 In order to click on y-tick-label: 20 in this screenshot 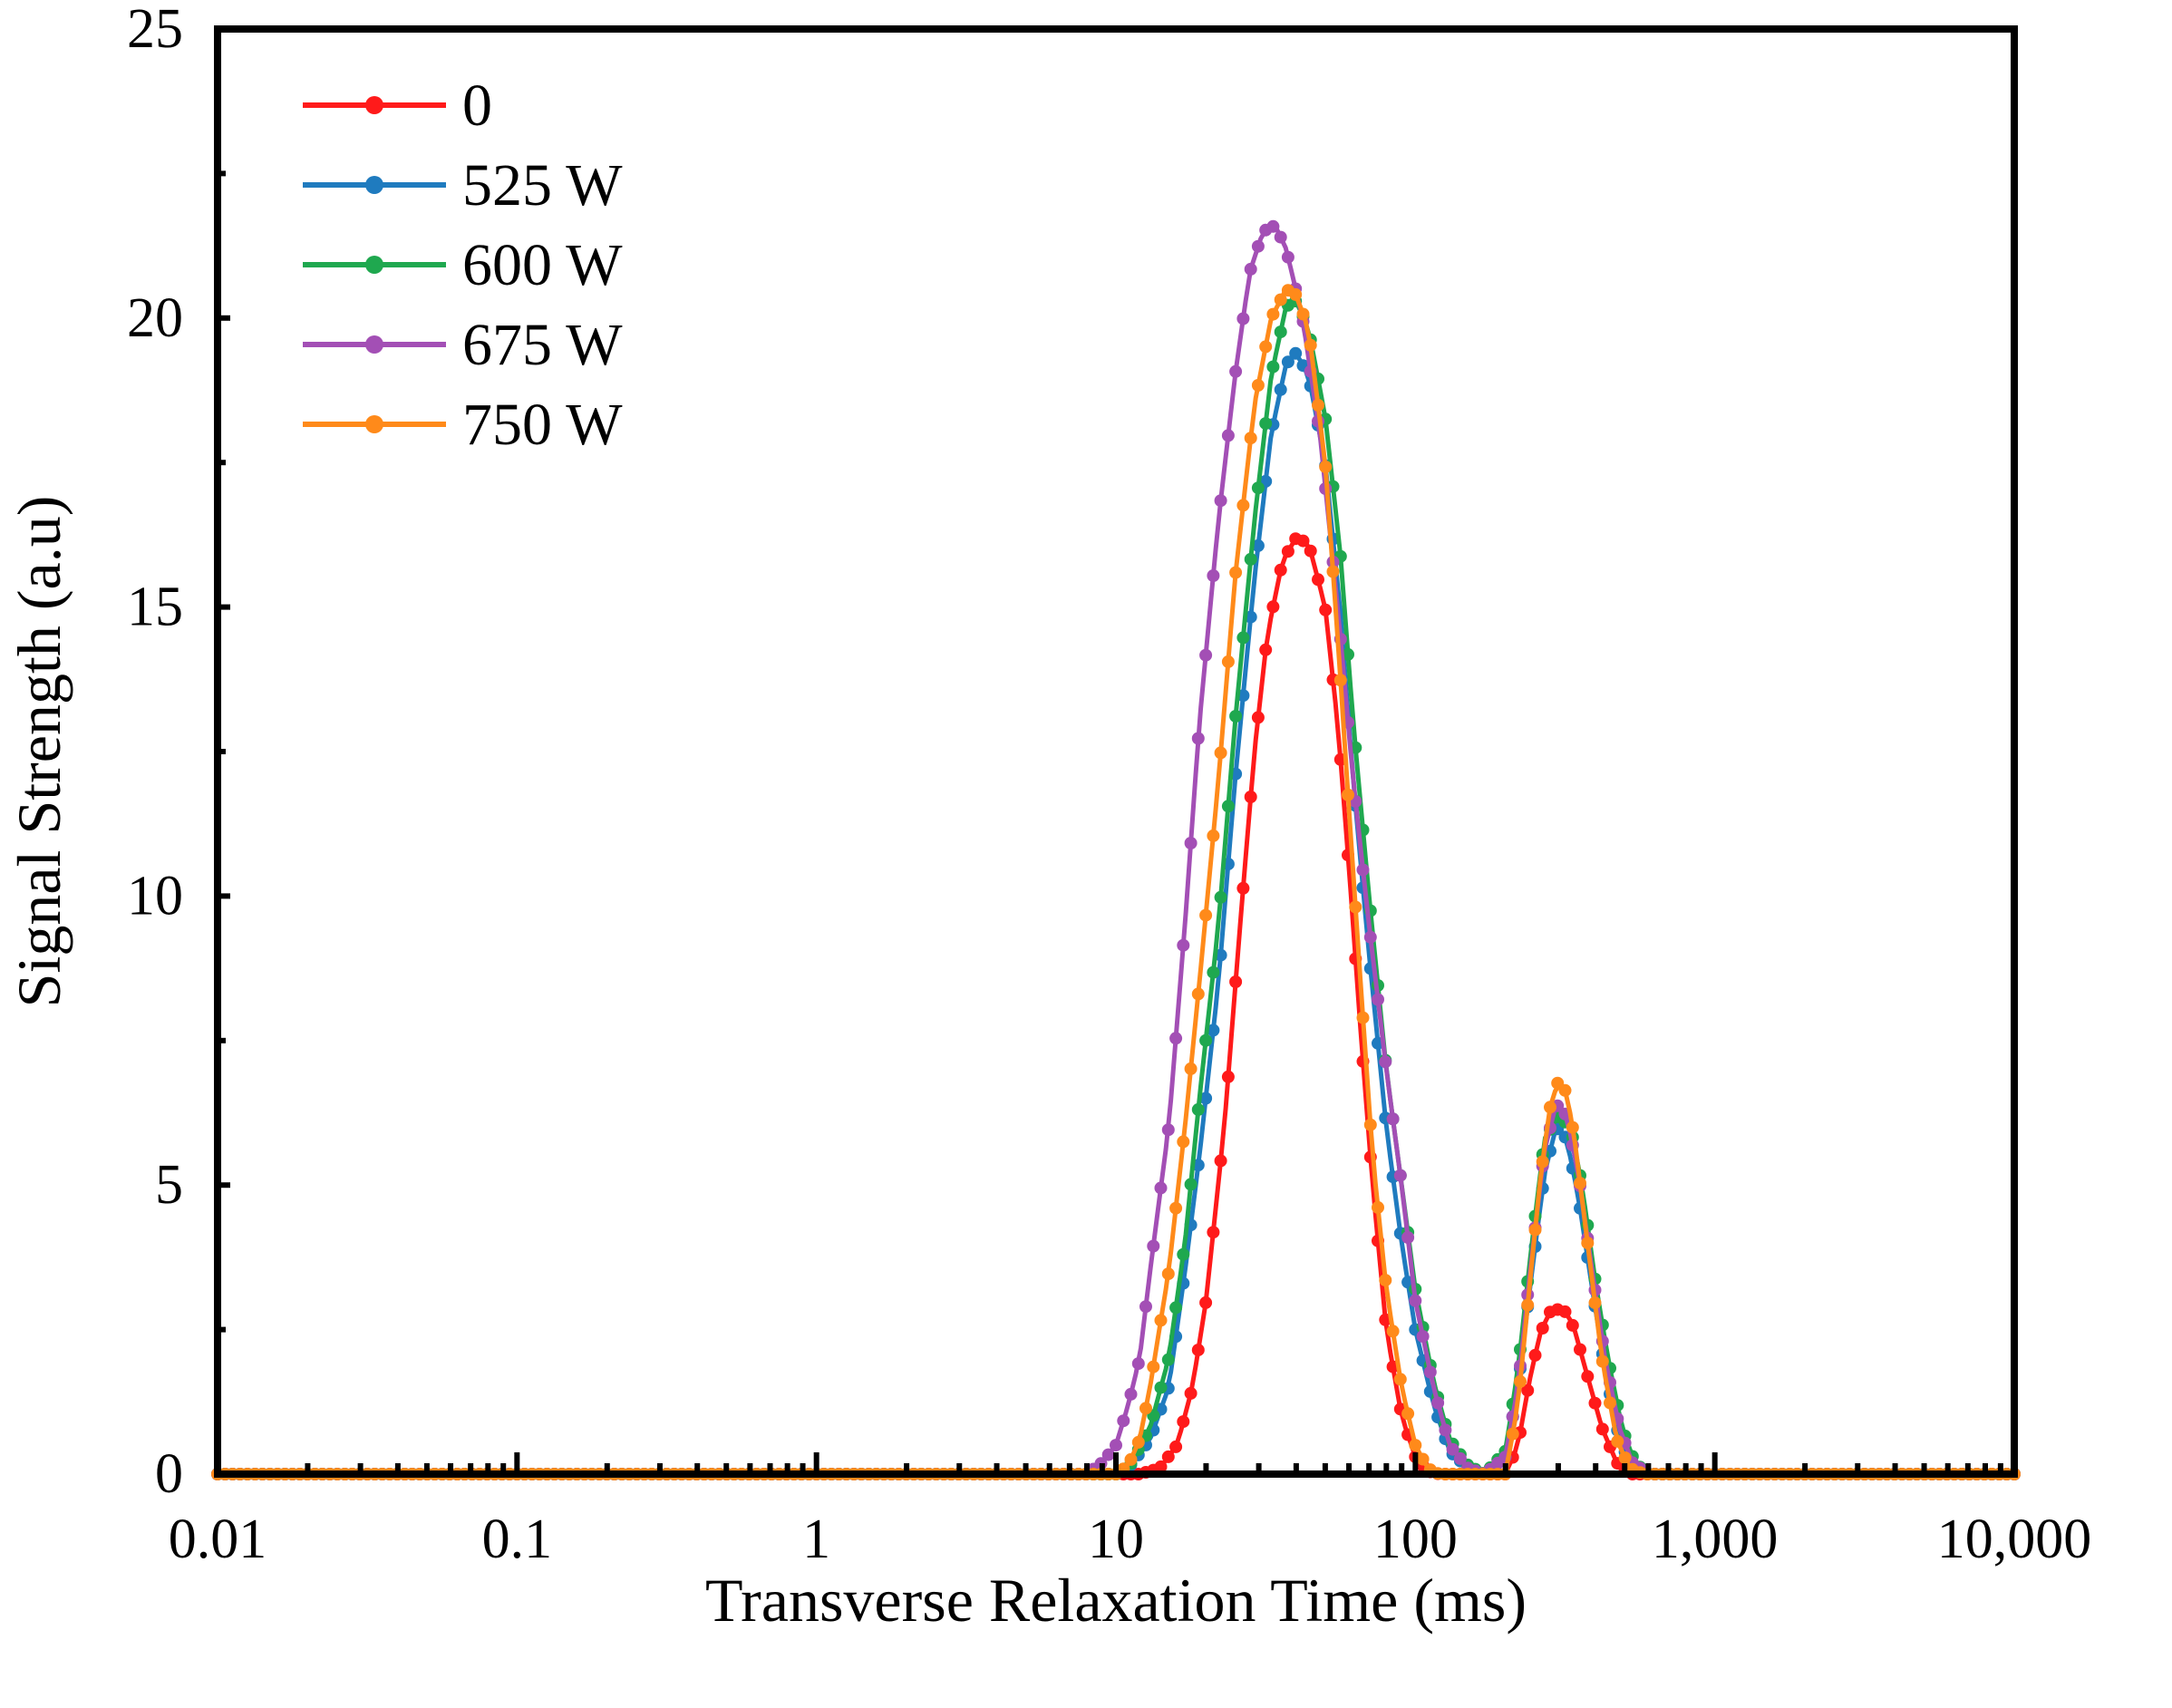, I will do `click(155, 318)`.